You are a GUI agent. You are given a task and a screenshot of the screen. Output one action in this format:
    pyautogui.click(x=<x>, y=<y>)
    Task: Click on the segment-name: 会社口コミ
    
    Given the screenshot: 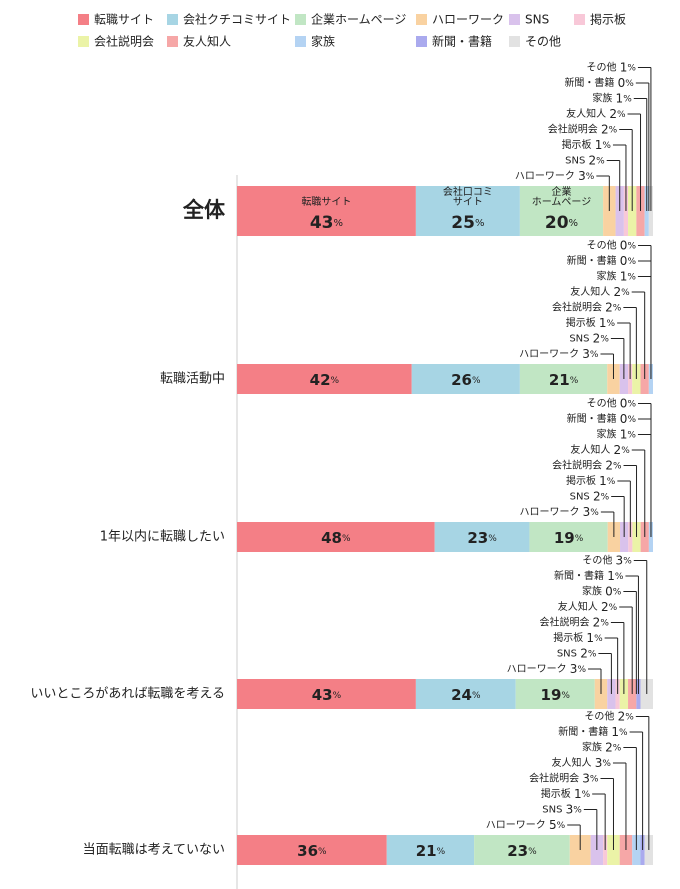 What is the action you would take?
    pyautogui.click(x=468, y=191)
    